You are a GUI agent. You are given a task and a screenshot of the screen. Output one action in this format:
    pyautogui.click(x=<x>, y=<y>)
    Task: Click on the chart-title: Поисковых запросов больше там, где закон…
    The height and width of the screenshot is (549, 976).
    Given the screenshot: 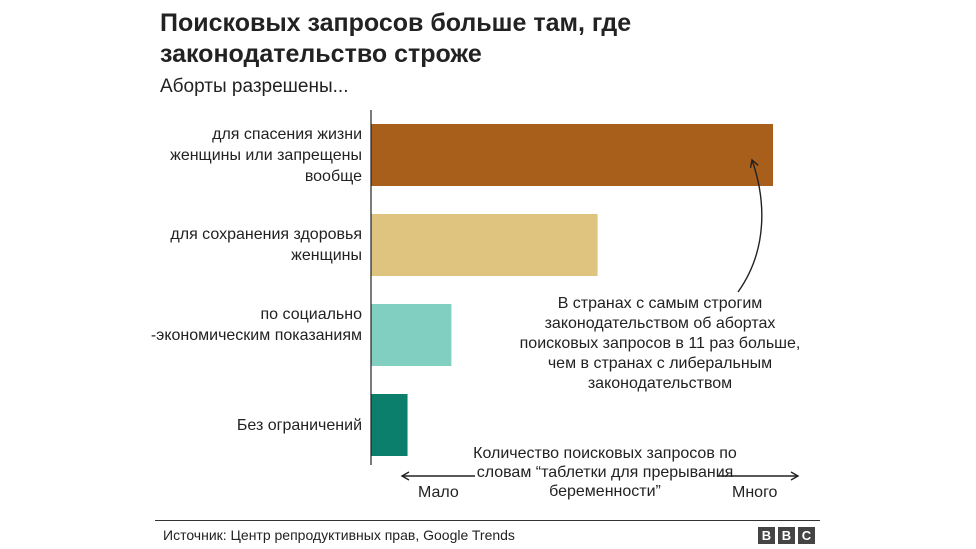 What is the action you would take?
    pyautogui.click(x=396, y=38)
    